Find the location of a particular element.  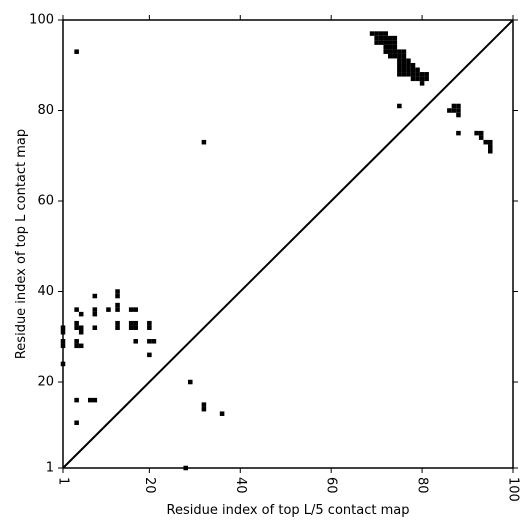

y-tick-label: 20 is located at coordinates (45, 382).